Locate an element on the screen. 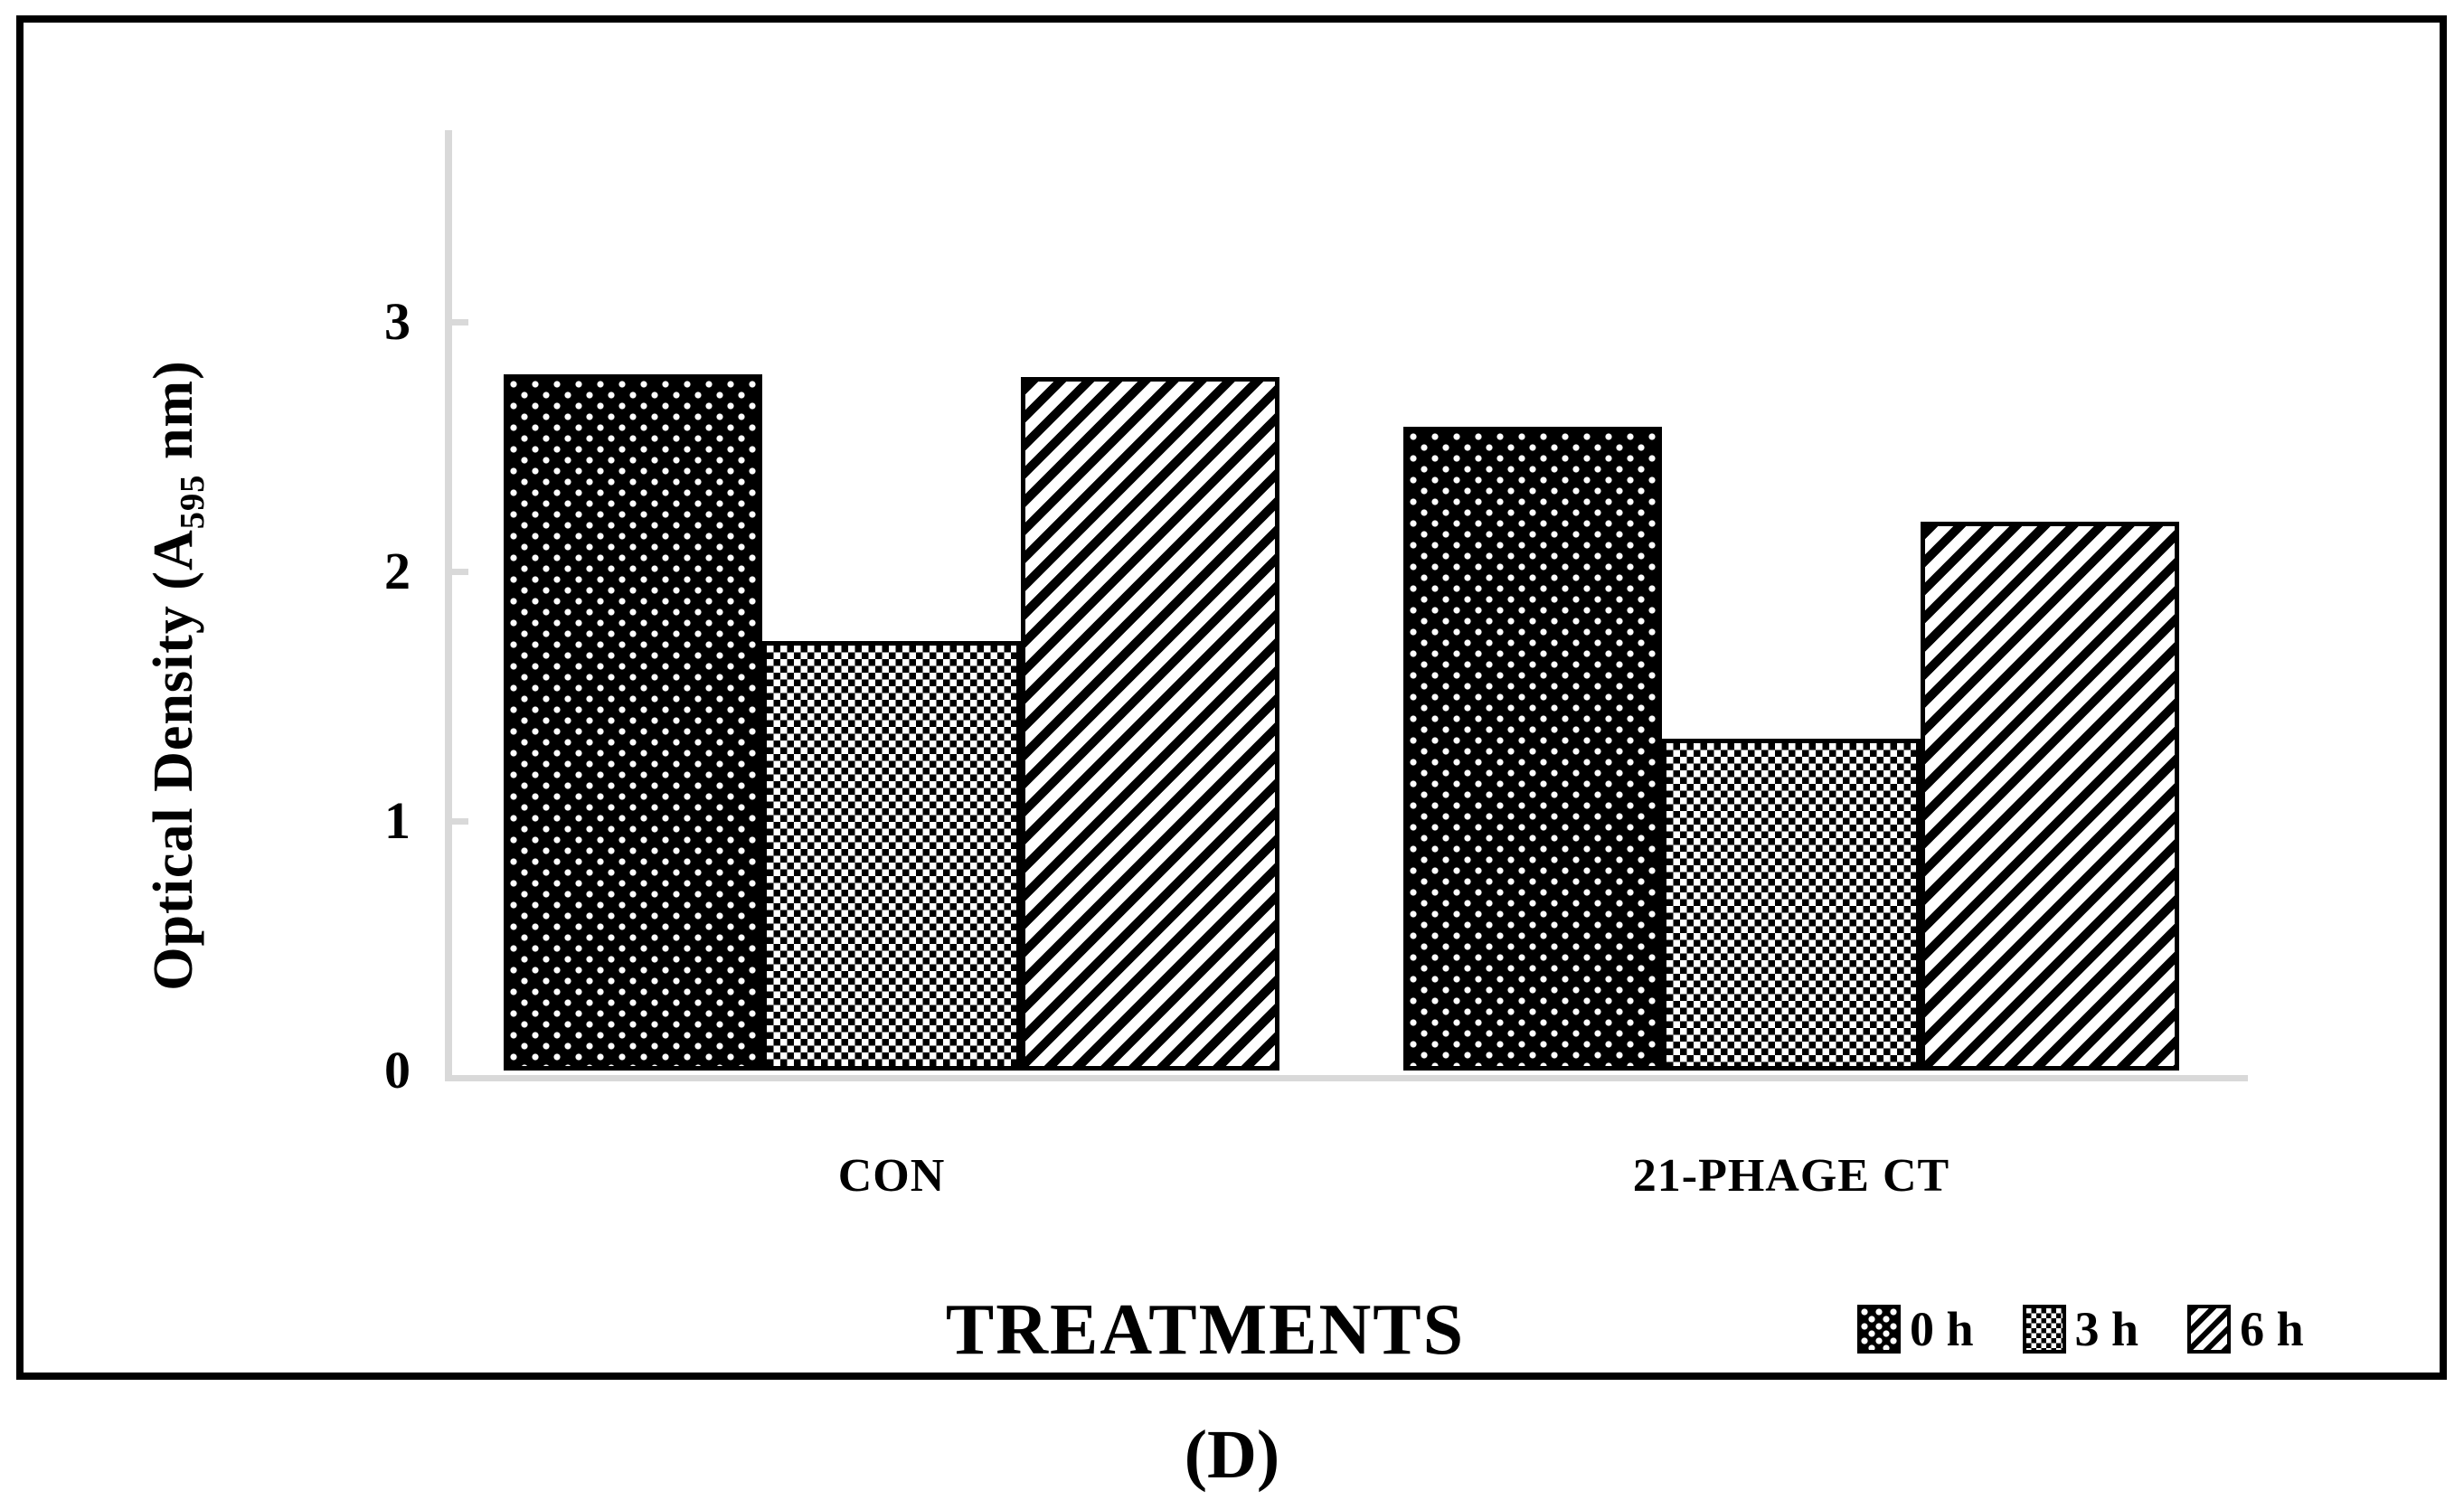 The width and height of the screenshot is (2464, 1500). x-category-label-21-phage-ct: 21-PHAGE CT is located at coordinates (1791, 1176).